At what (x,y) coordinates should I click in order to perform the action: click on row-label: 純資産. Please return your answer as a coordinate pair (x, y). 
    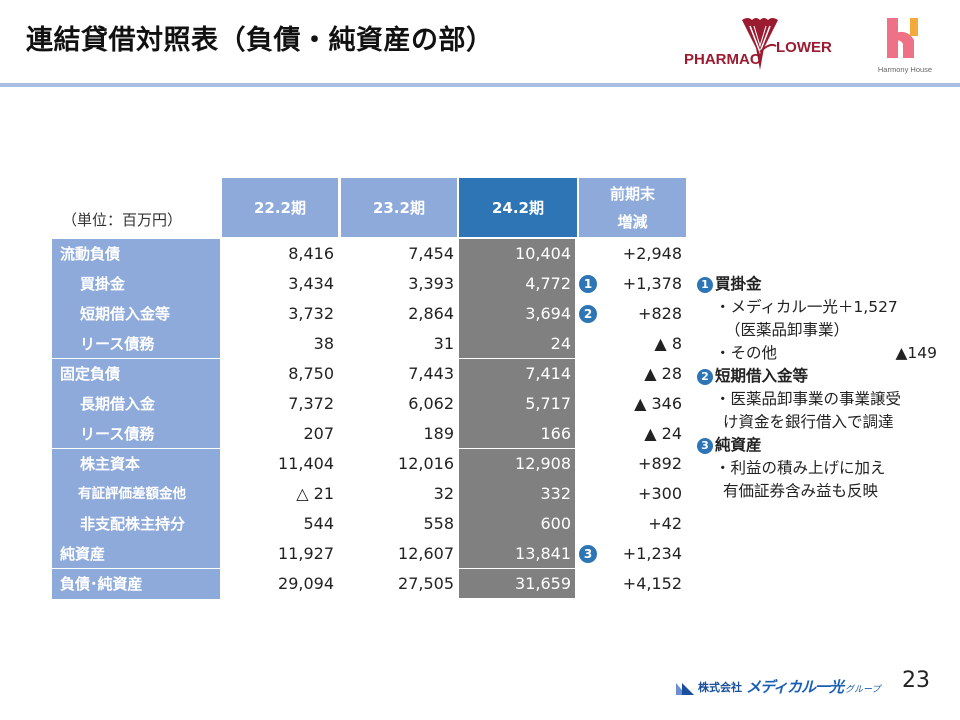
    Looking at the image, I should click on (136, 554).